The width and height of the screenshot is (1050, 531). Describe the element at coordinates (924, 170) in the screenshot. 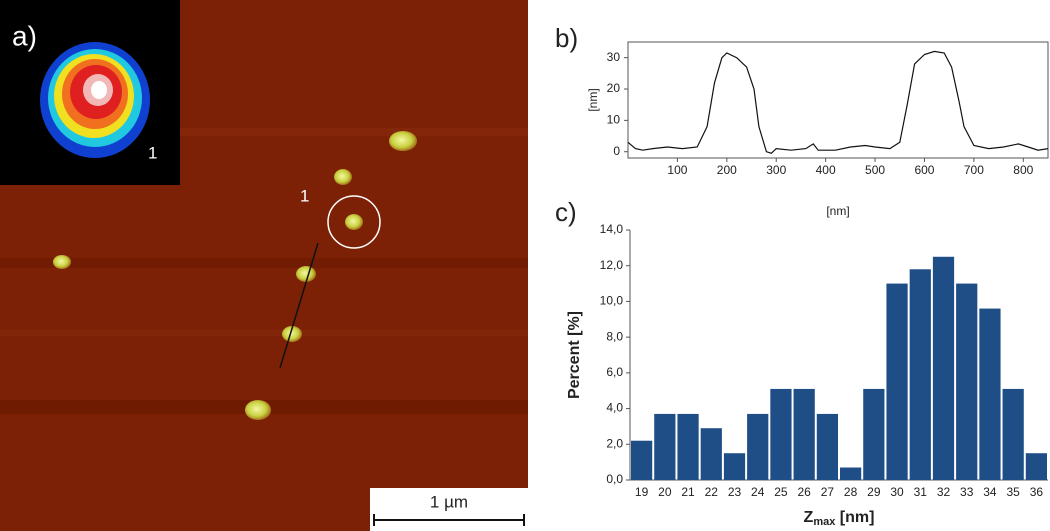

I see `x-tick-label: 600` at that location.